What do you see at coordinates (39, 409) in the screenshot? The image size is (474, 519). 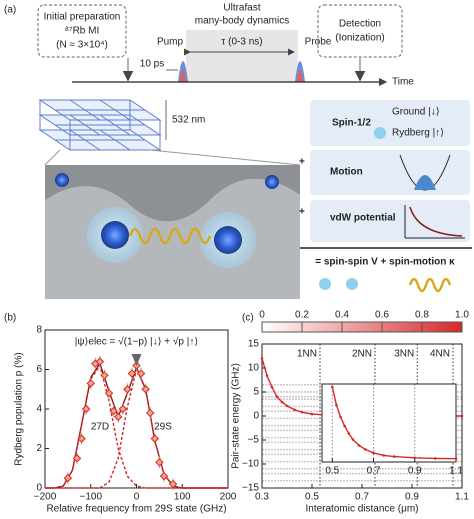 I see `y-tick-label: 4` at bounding box center [39, 409].